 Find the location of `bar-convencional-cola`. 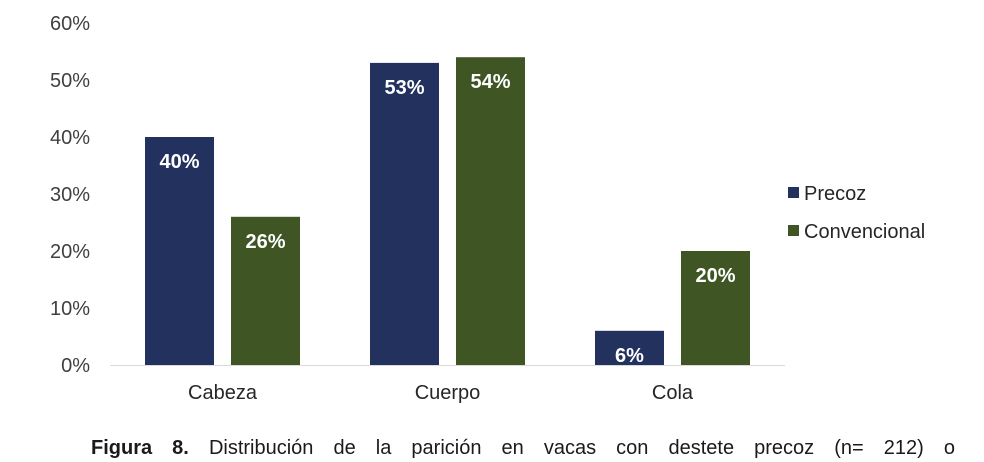

bar-convencional-cola is located at coordinates (715, 308).